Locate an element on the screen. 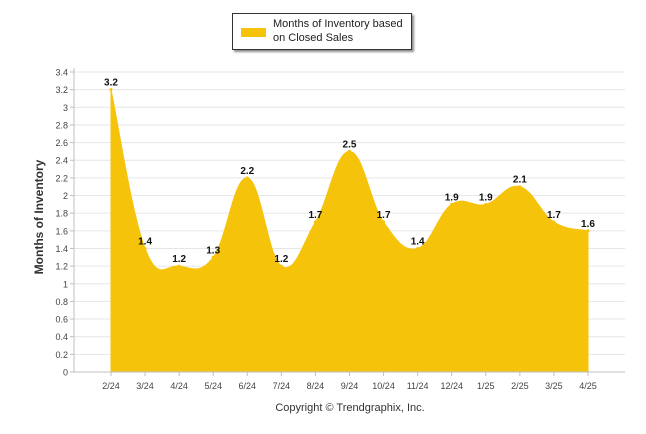 Image resolution: width=646 pixels, height=434 pixels. data-label: 1.6 is located at coordinates (588, 224).